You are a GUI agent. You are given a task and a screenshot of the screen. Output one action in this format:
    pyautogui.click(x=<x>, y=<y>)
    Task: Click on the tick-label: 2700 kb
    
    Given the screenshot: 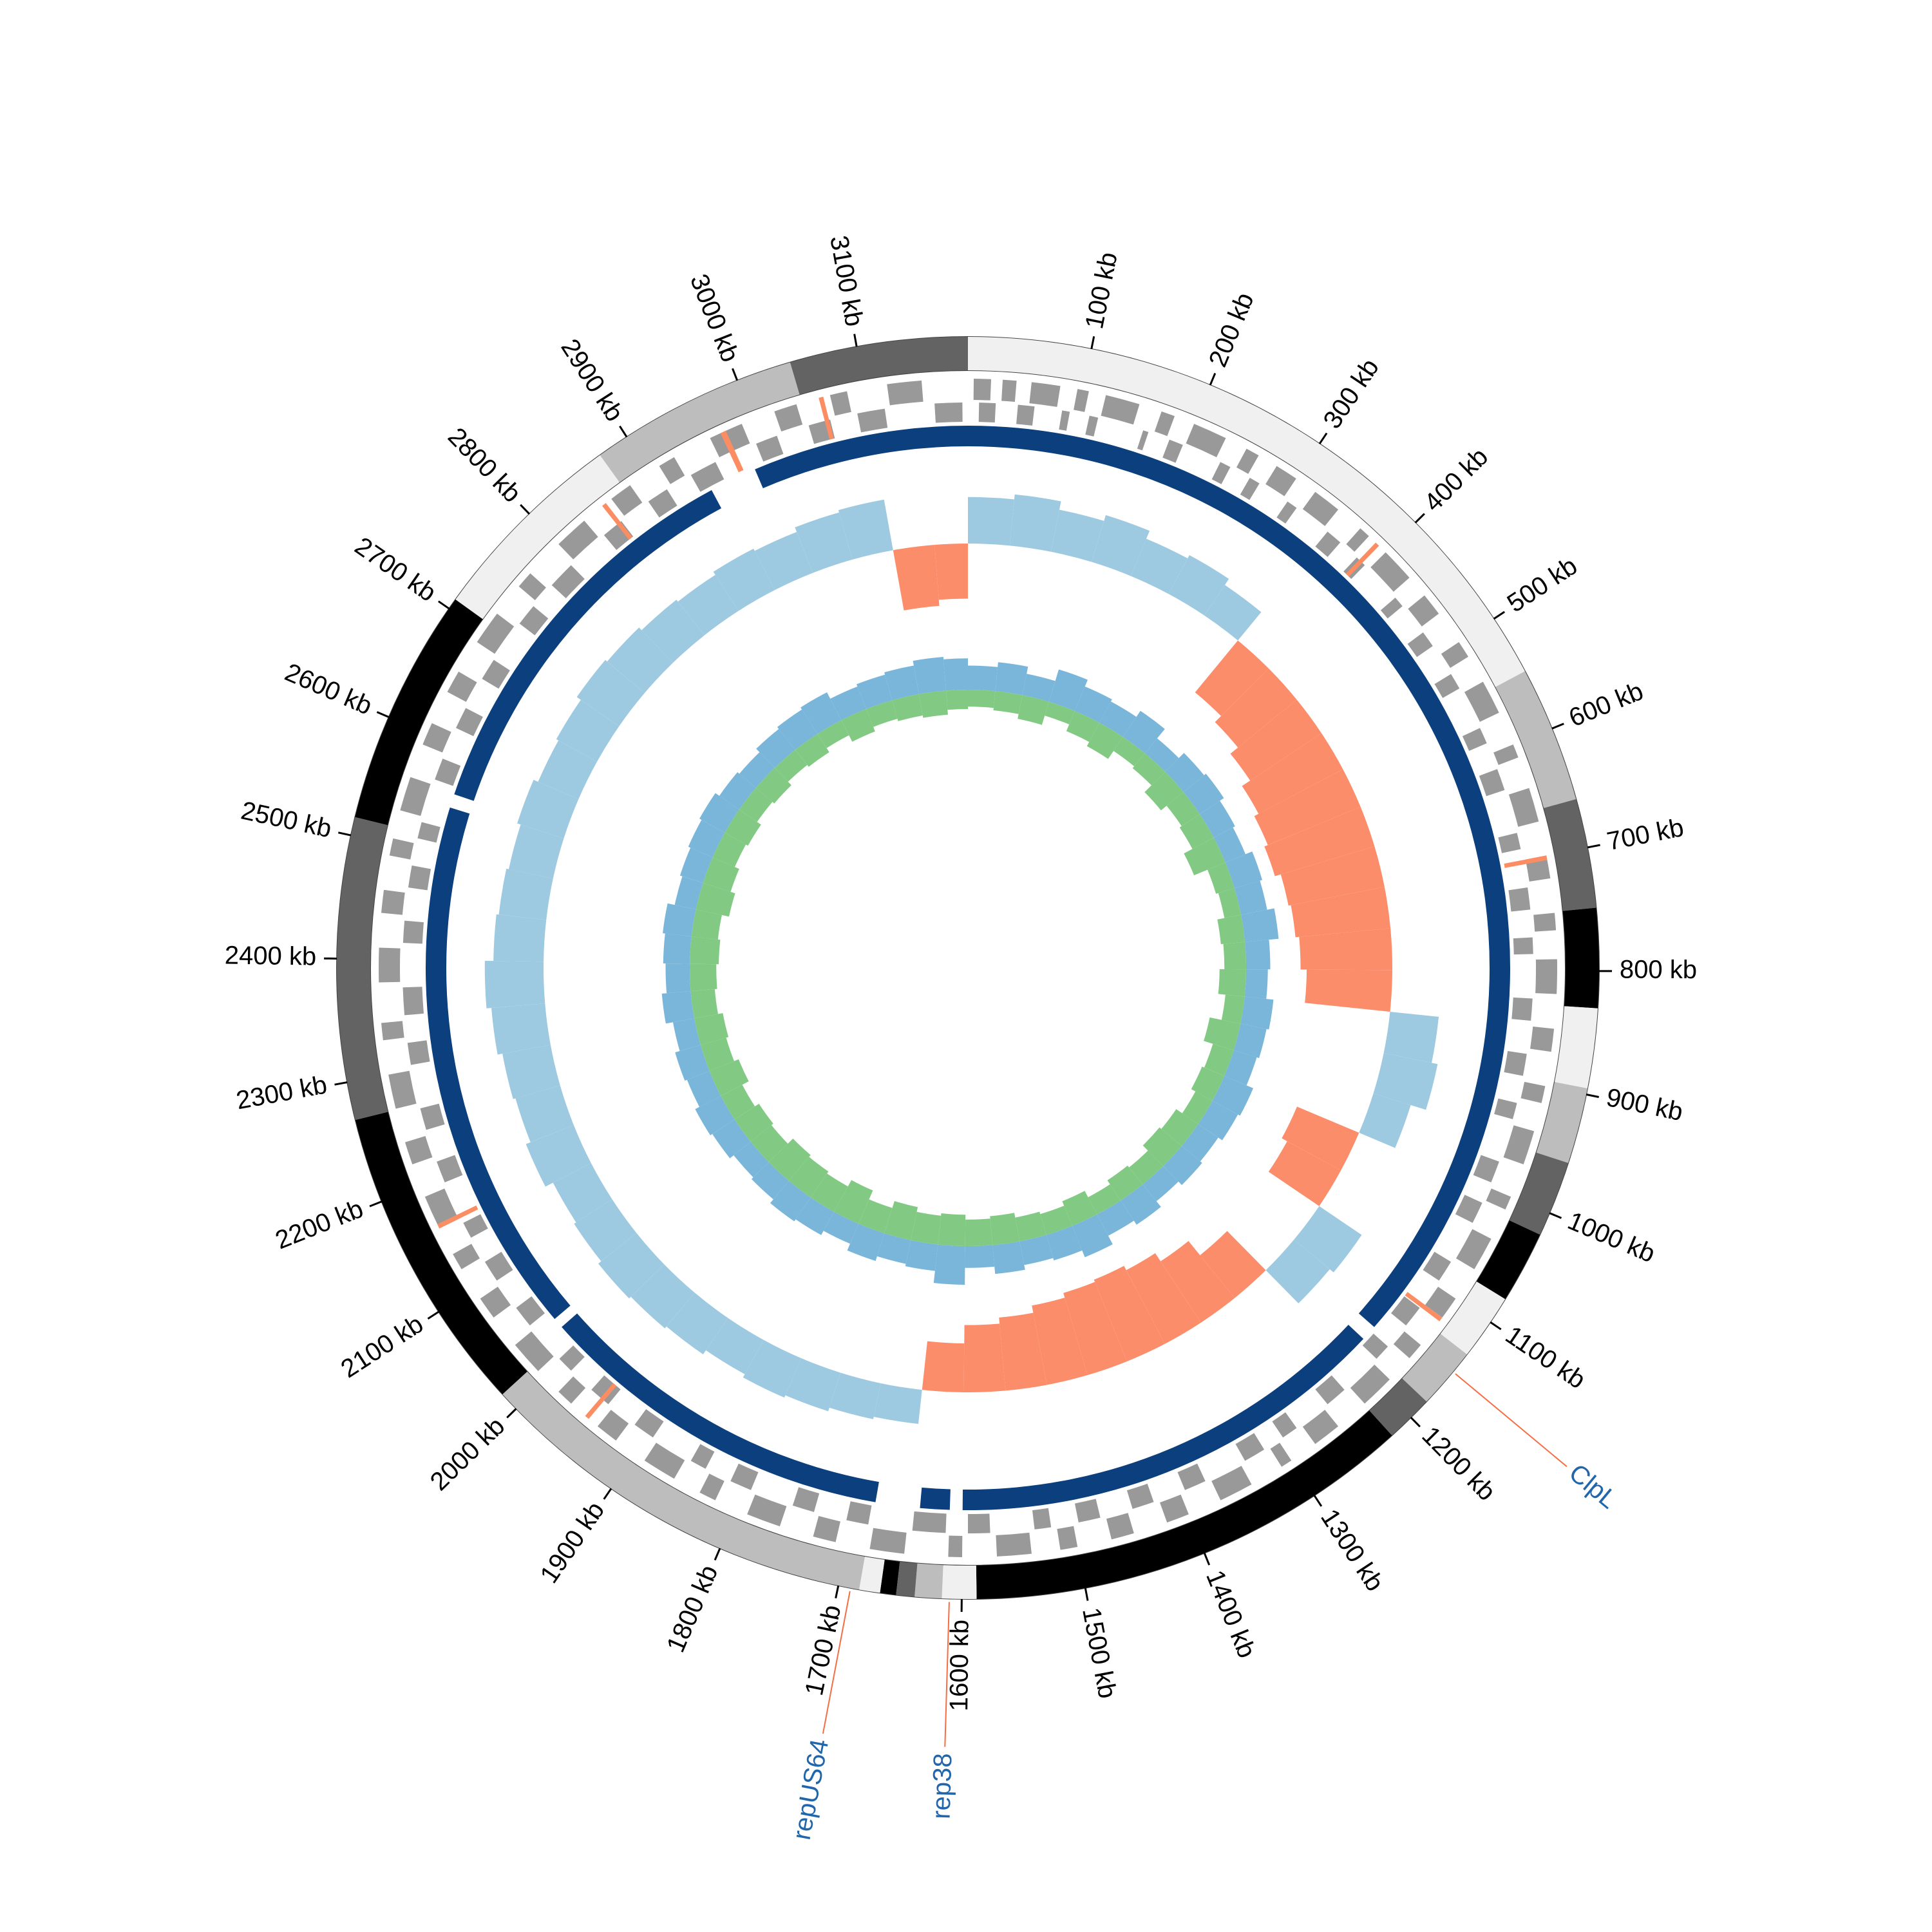 What is the action you would take?
    pyautogui.click(x=396, y=570)
    